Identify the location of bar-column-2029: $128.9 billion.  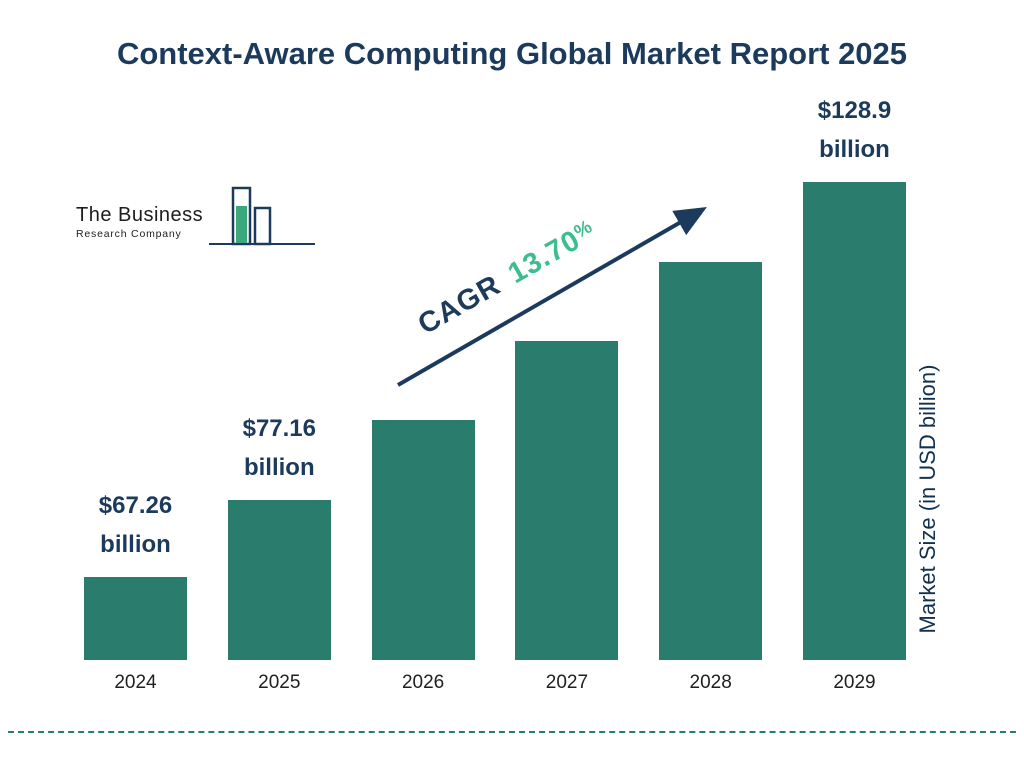
(854, 375).